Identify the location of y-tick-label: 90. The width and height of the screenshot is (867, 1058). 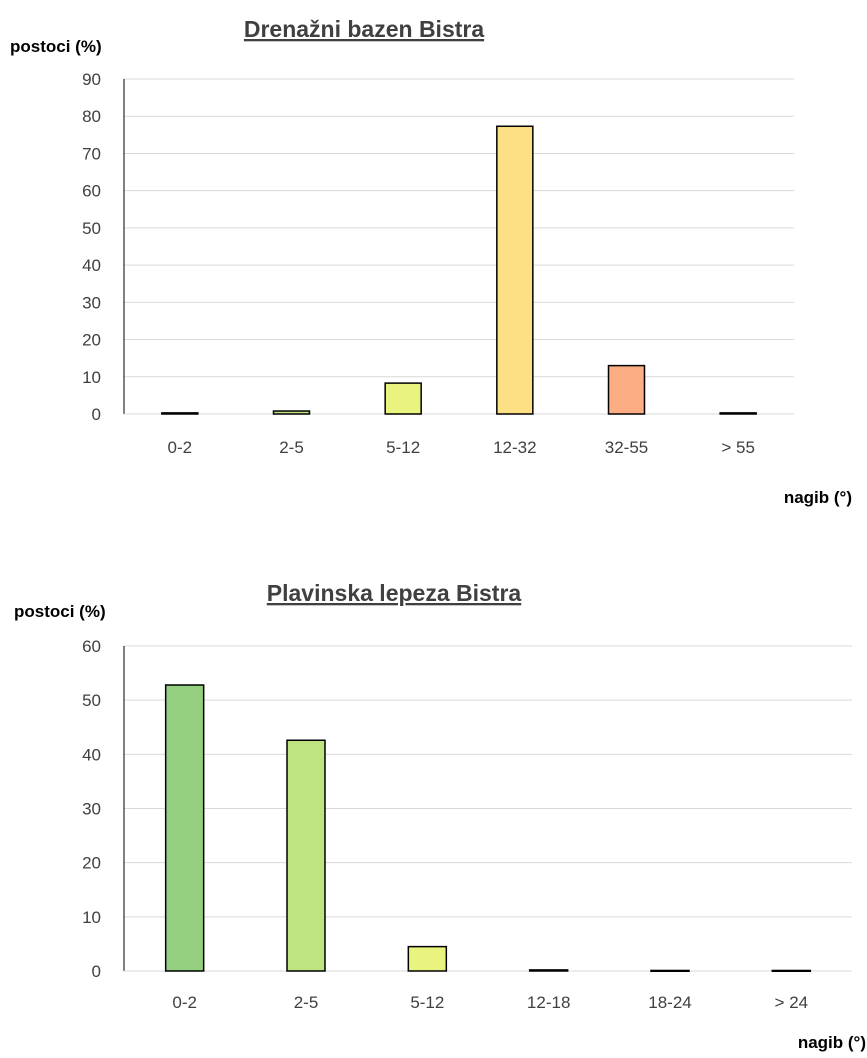
(91, 79).